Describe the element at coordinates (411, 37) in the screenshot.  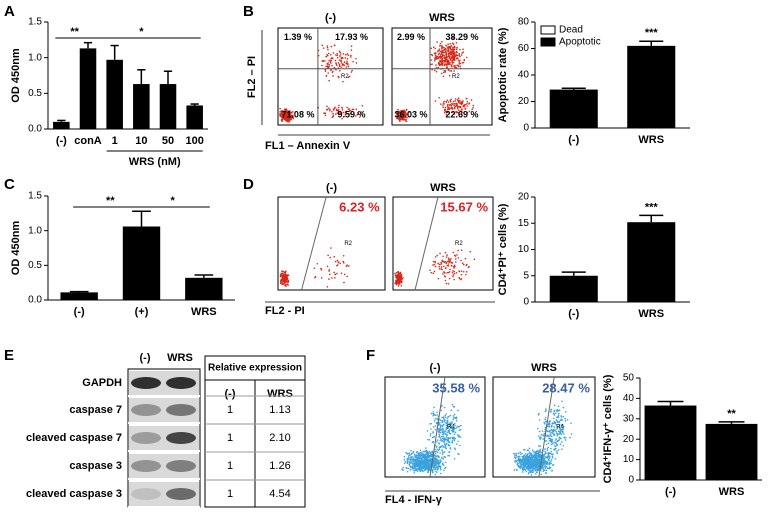
I see `quadrant-label: 2.99 %` at that location.